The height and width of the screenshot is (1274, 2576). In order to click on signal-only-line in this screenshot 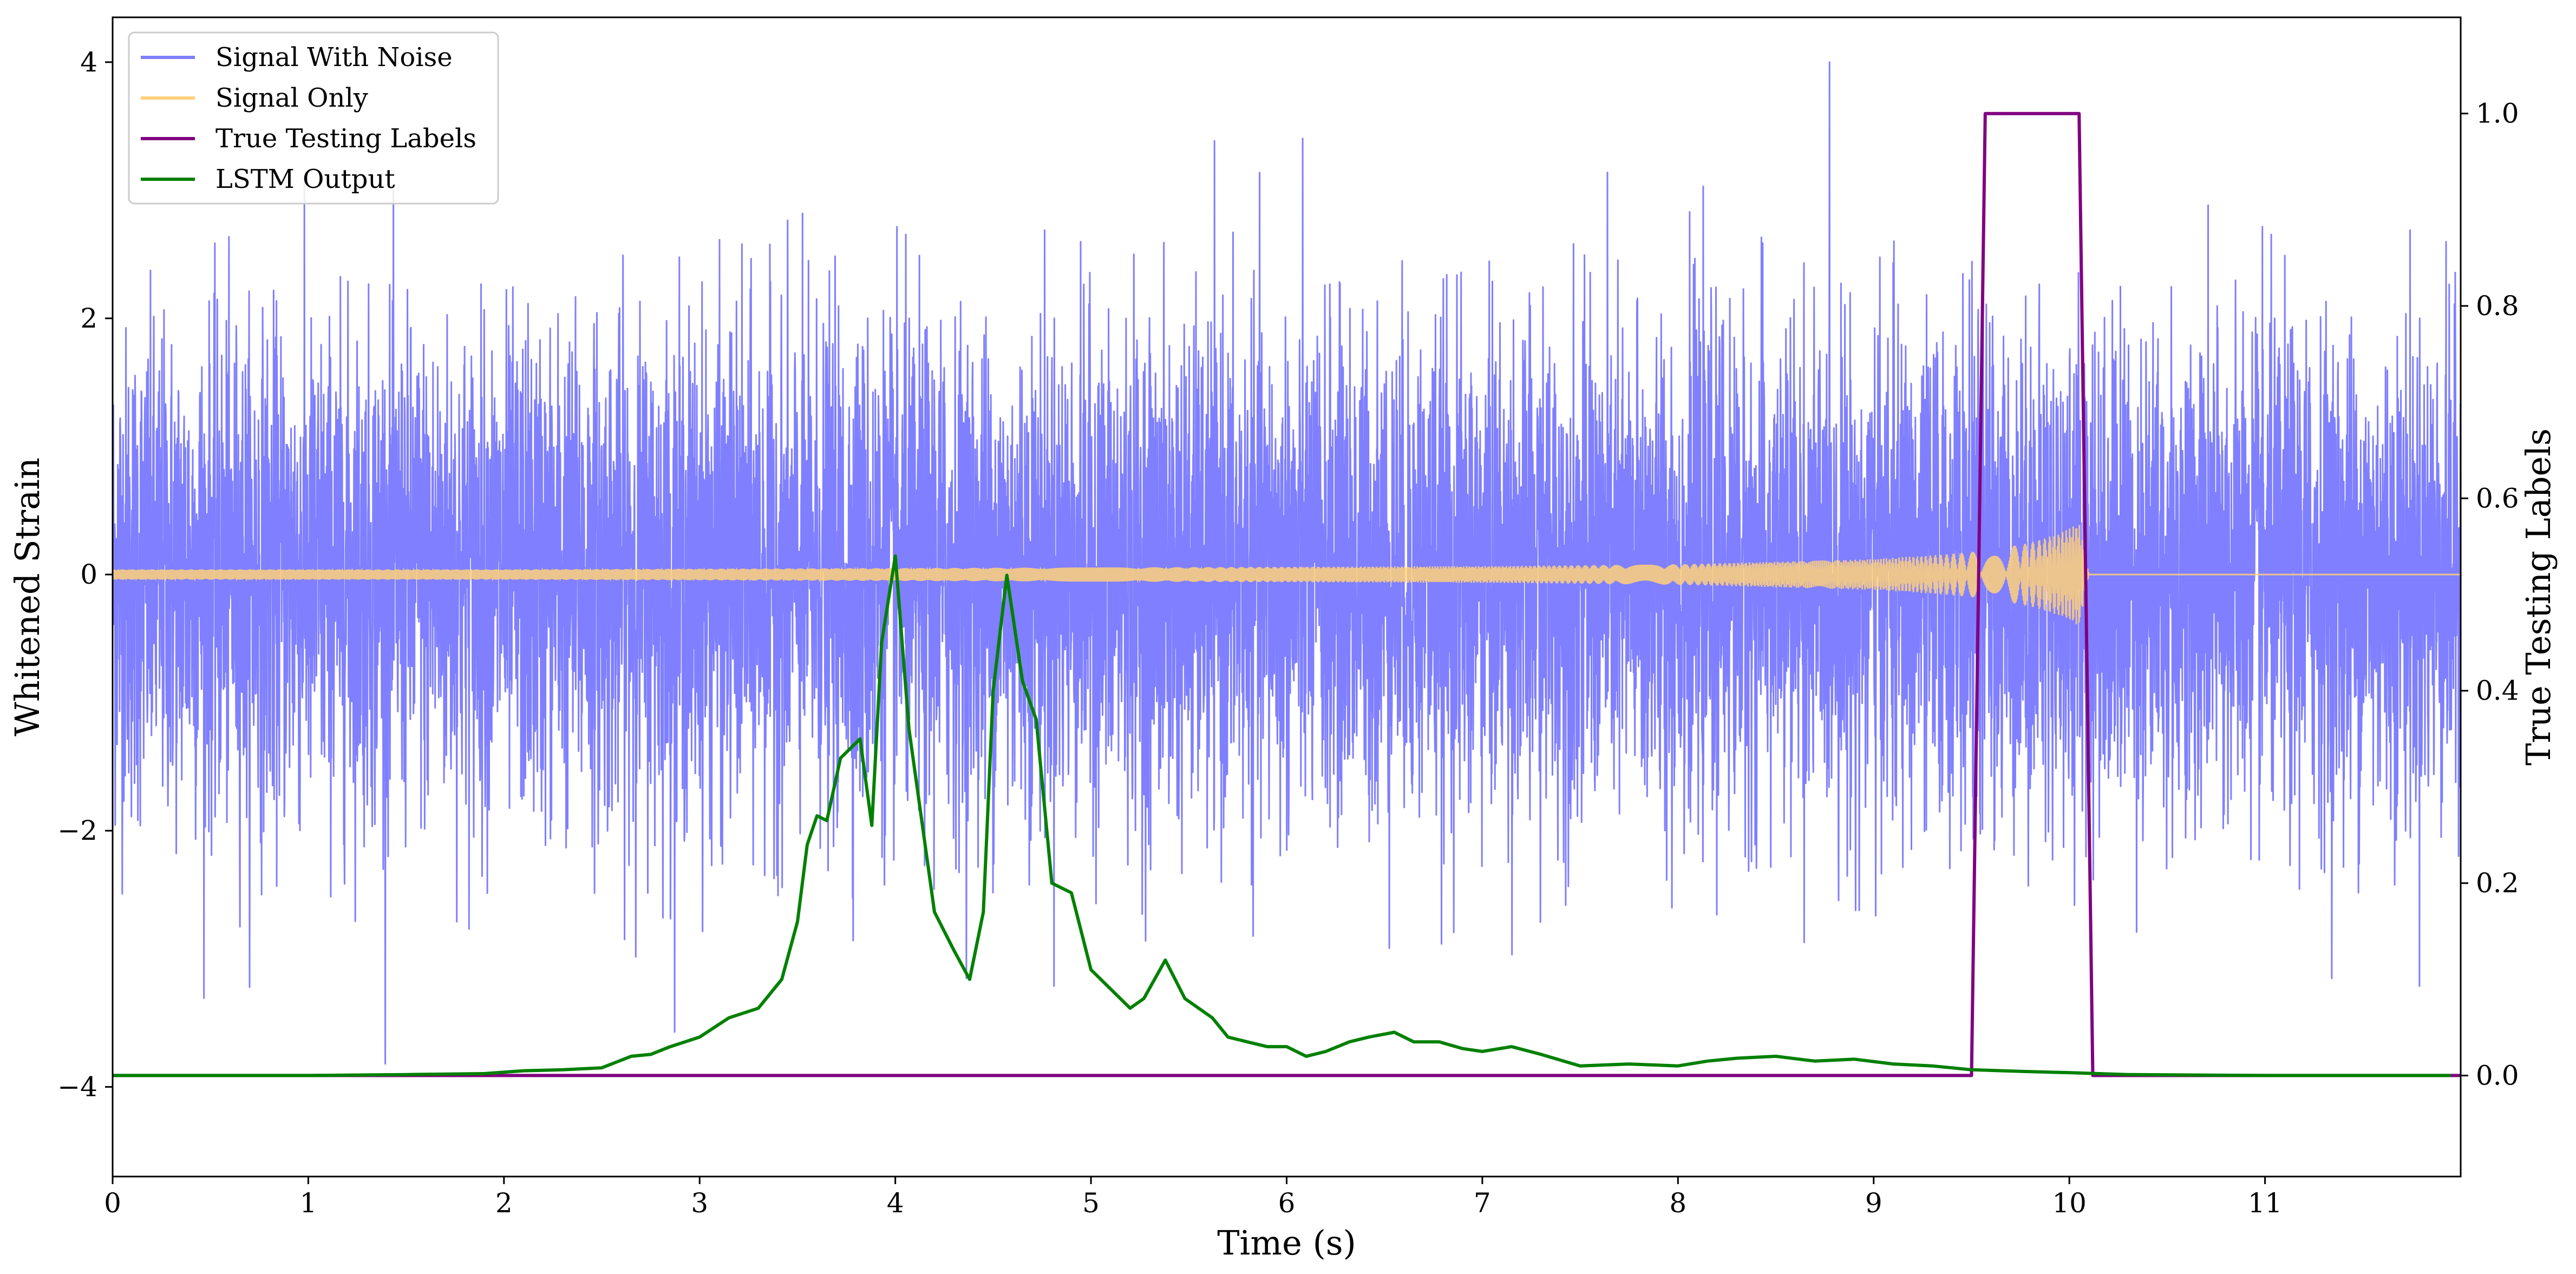, I will do `click(1287, 575)`.